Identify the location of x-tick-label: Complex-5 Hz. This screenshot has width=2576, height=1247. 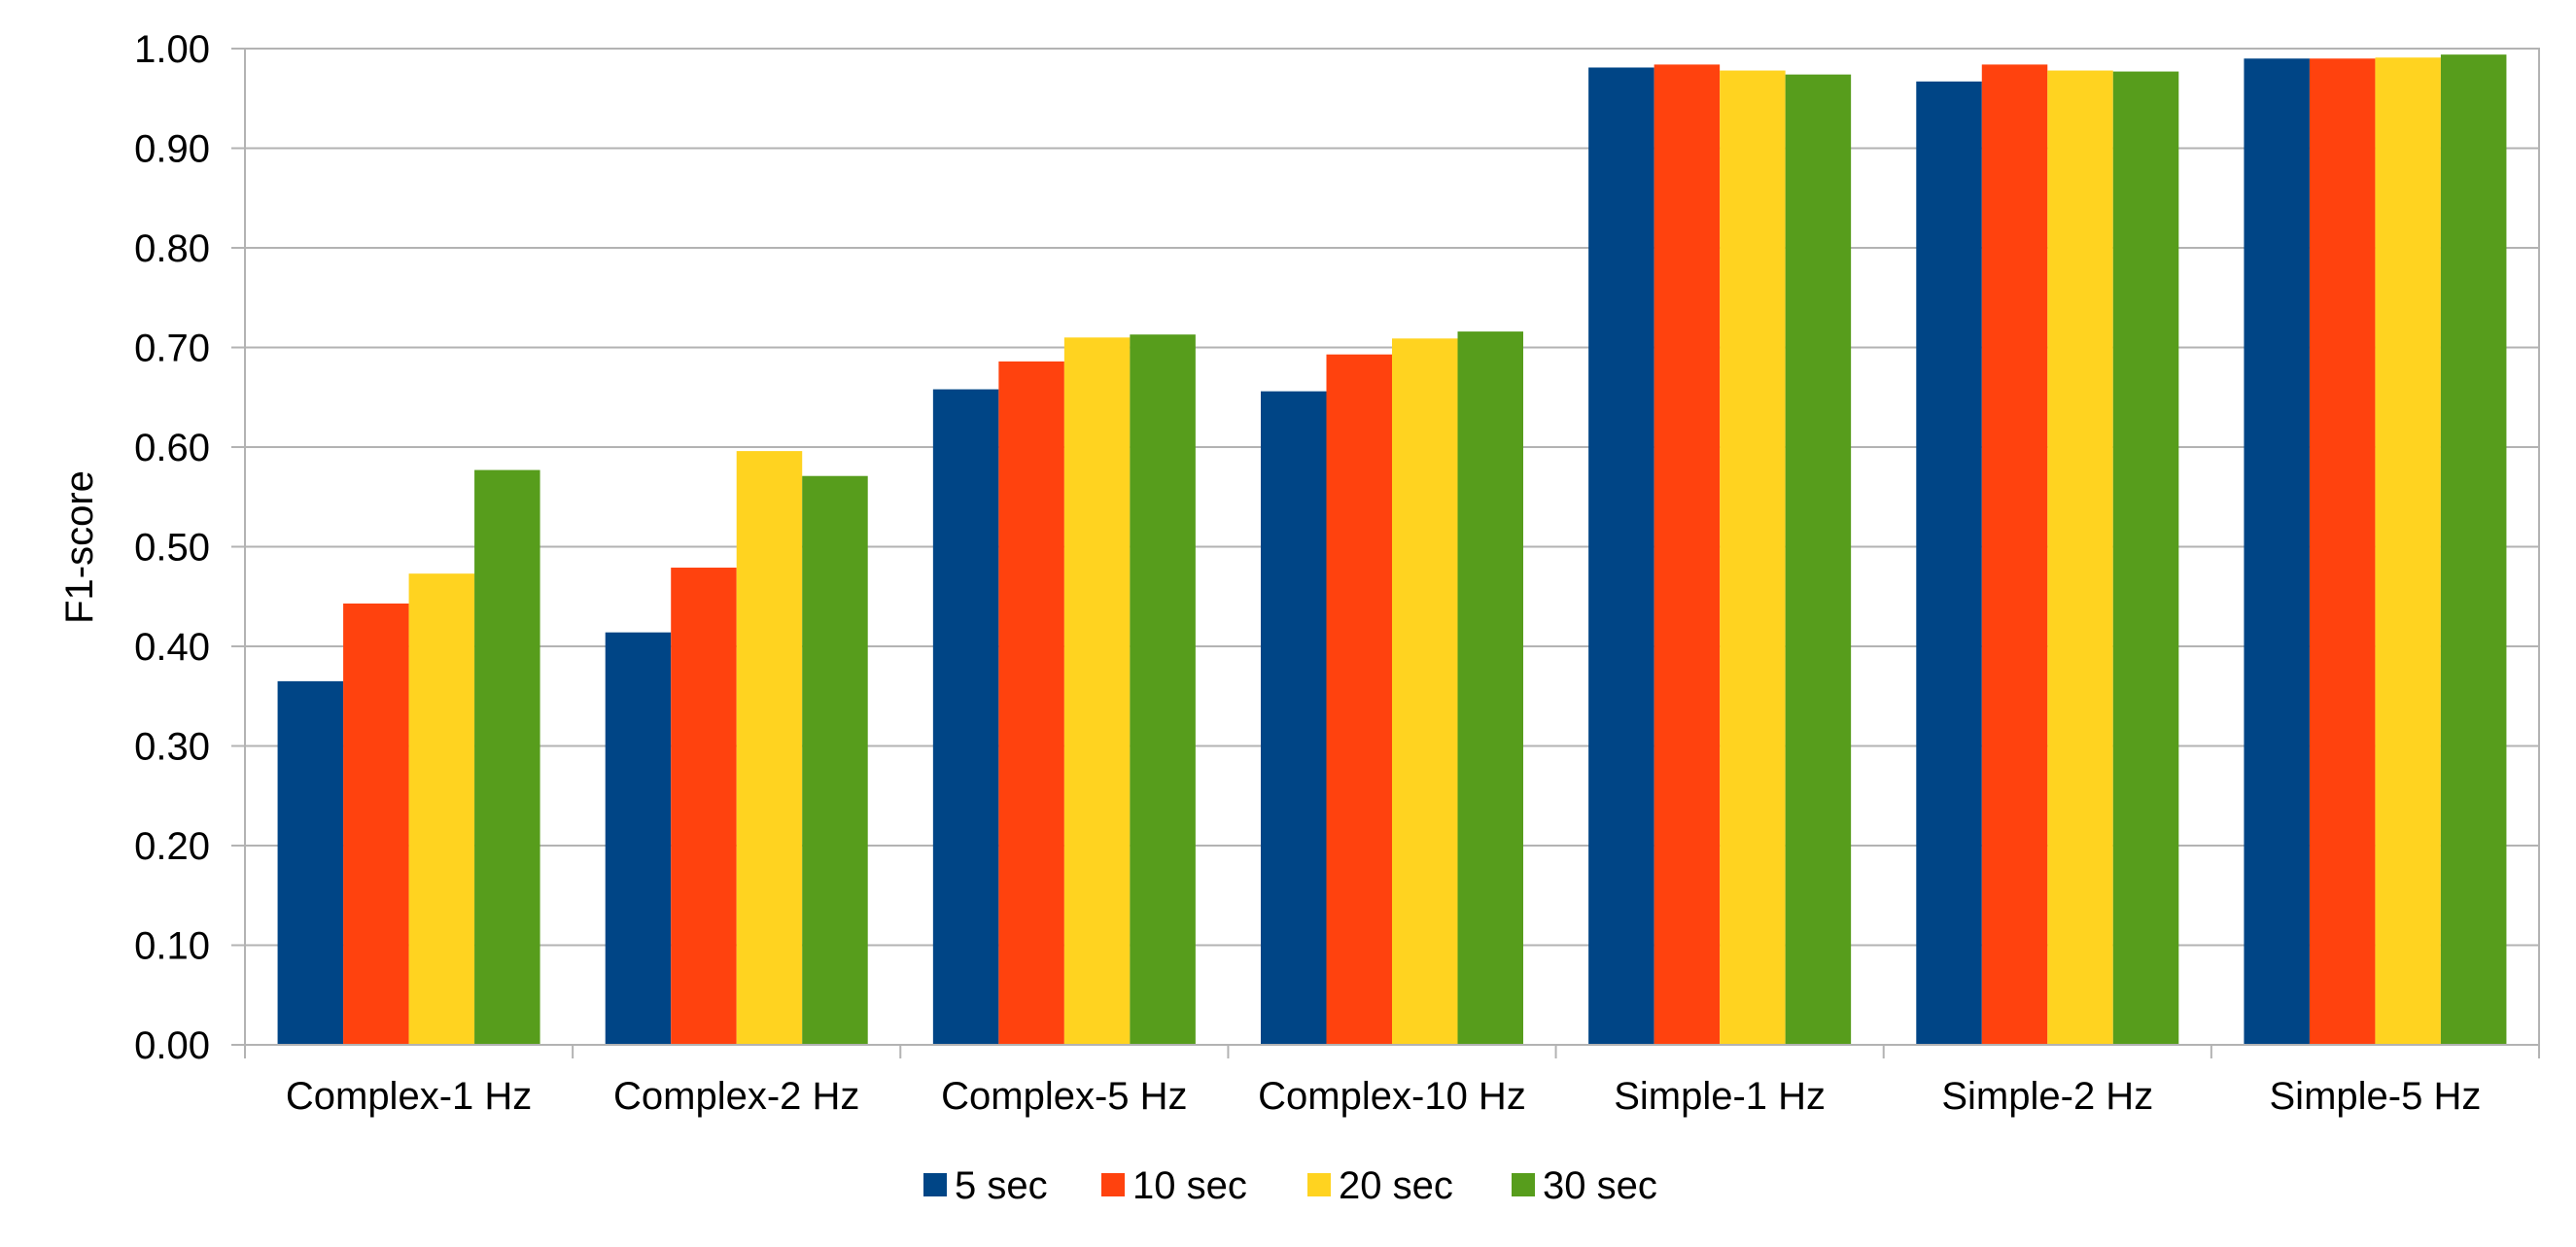
(1064, 1096).